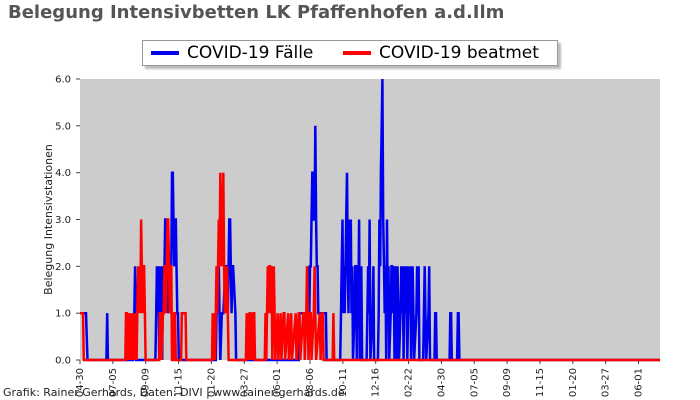 The width and height of the screenshot is (700, 400). I want to click on y-axis: 0.0 1.0 2.0 3.0 4.0 5.0 6.0, so click(67, 221).